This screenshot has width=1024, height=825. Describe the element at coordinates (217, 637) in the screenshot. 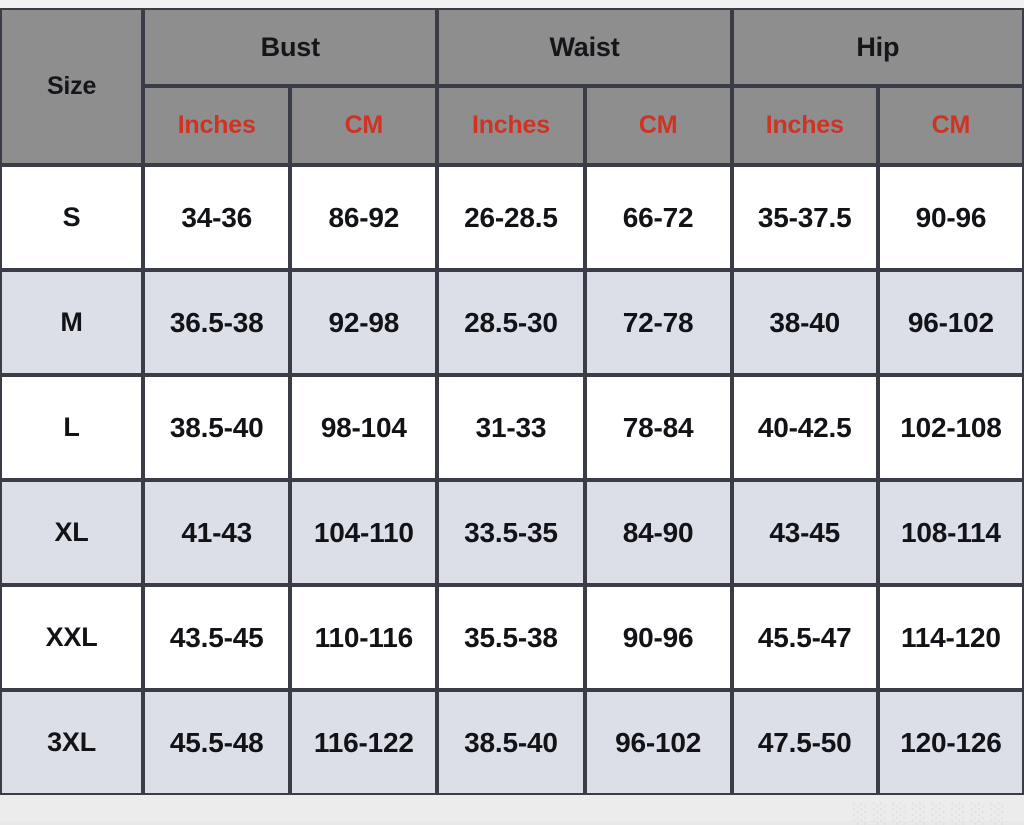

I see `cell-bust-inches: 43.5-45` at that location.